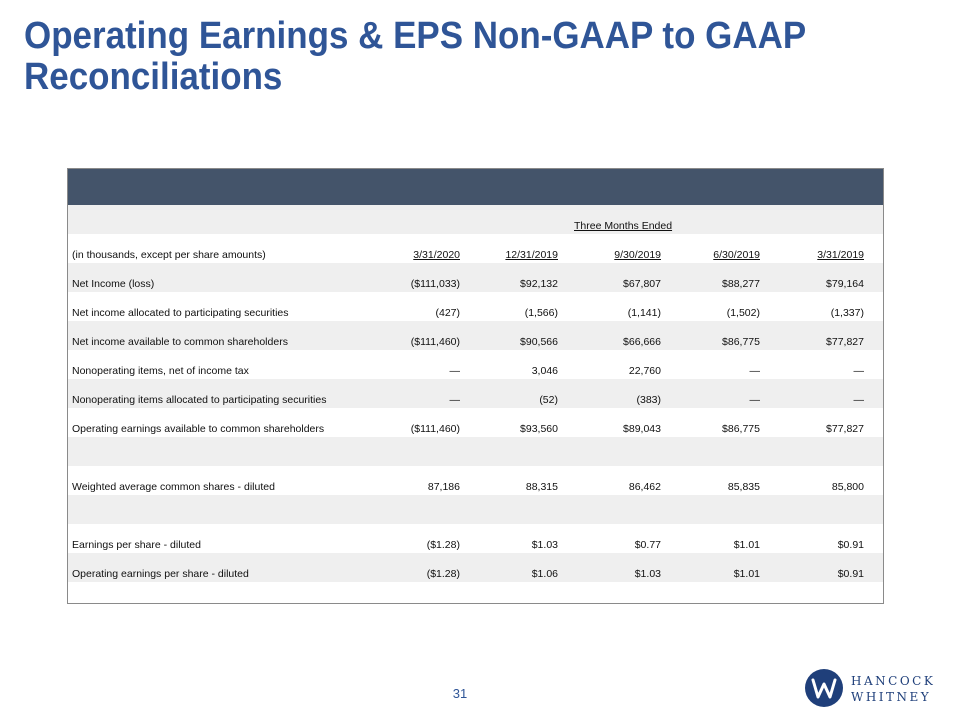 This screenshot has height=720, width=960. What do you see at coordinates (541, 313) in the screenshot?
I see `row-value: (1,566)` at bounding box center [541, 313].